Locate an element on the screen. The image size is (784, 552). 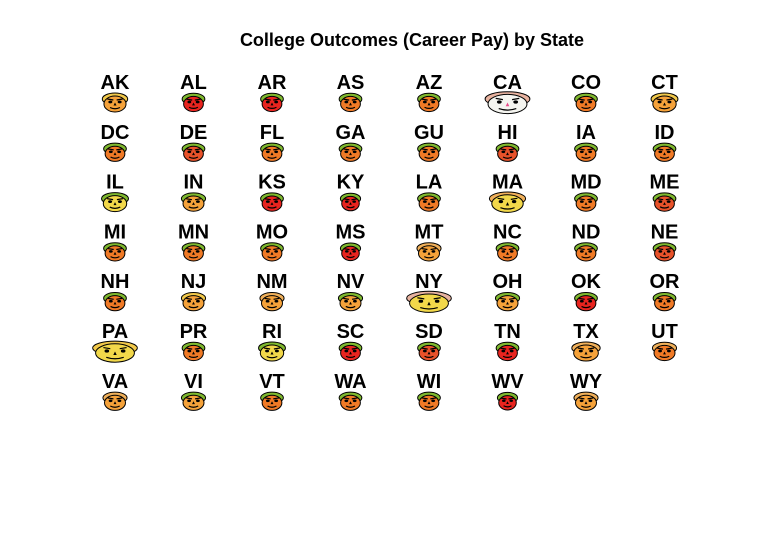
state-label: AZ is located at coordinates (429, 83).